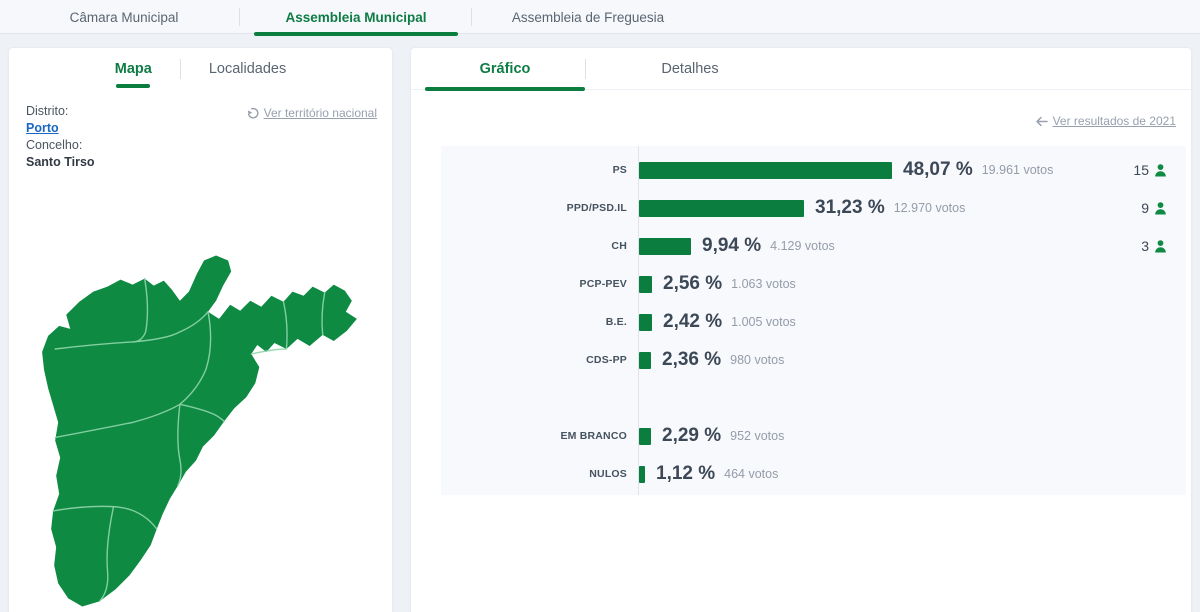  Describe the element at coordinates (1114, 121) in the screenshot. I see `link-label: Ver resultados de 2021` at that location.